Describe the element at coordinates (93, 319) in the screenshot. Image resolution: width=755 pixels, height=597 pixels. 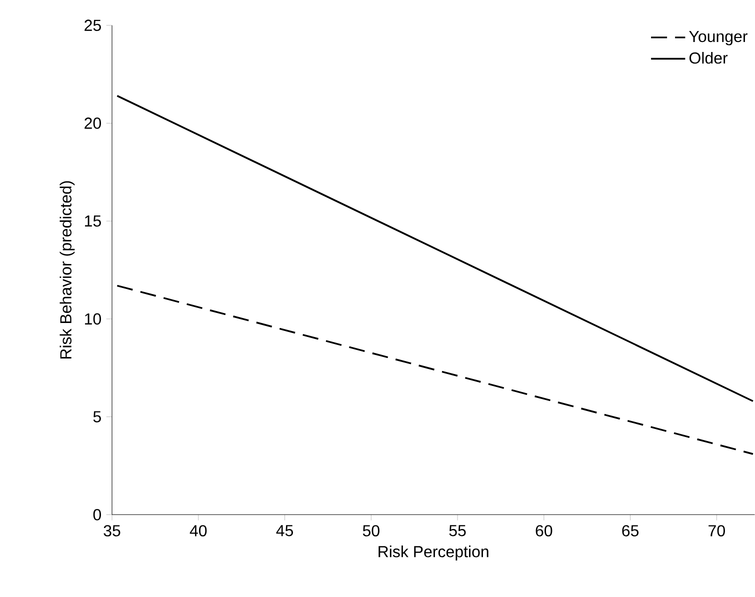
I see `y-tick-label: 10` at that location.